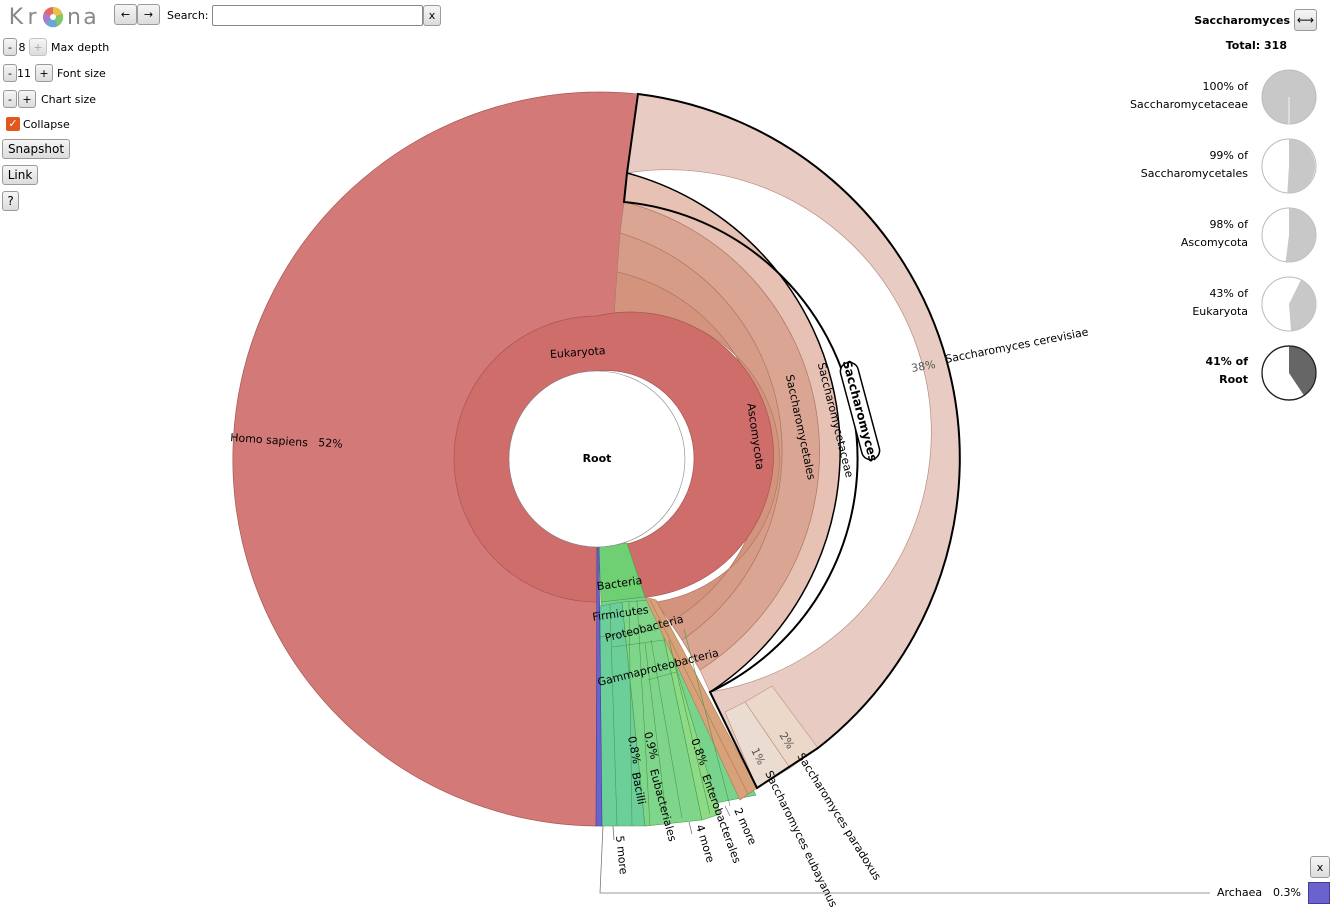 The width and height of the screenshot is (1344, 918). I want to click on ancestor-name: Ascomycota, so click(1214, 242).